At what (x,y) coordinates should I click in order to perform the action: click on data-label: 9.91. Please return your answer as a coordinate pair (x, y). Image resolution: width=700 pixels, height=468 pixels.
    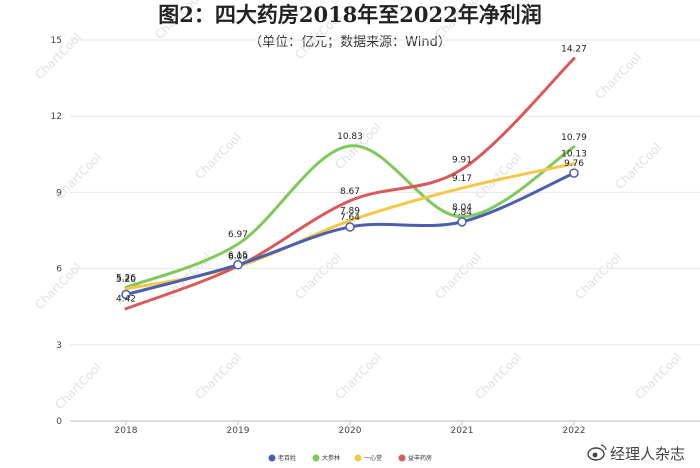
    Looking at the image, I should click on (462, 160).